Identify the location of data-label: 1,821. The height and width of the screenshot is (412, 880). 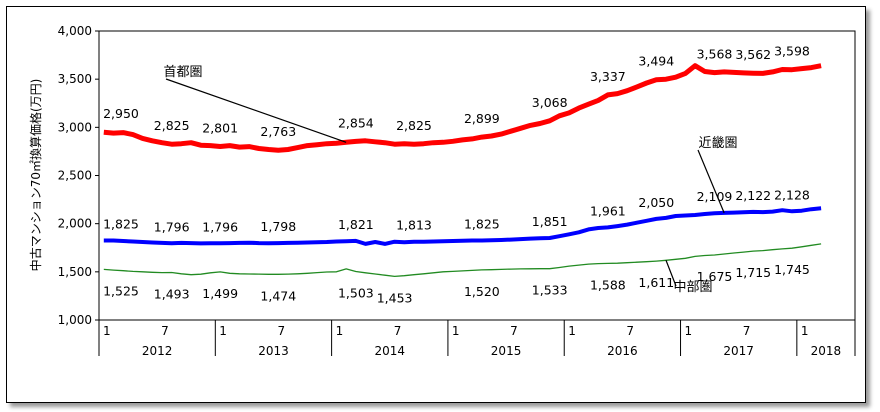
(356, 224).